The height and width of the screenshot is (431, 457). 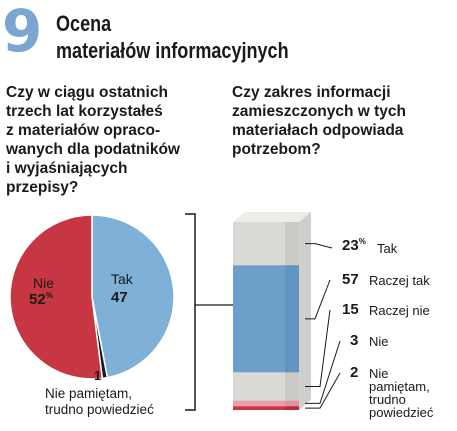 What do you see at coordinates (387, 248) in the screenshot?
I see `bar-label-tak: Tak` at bounding box center [387, 248].